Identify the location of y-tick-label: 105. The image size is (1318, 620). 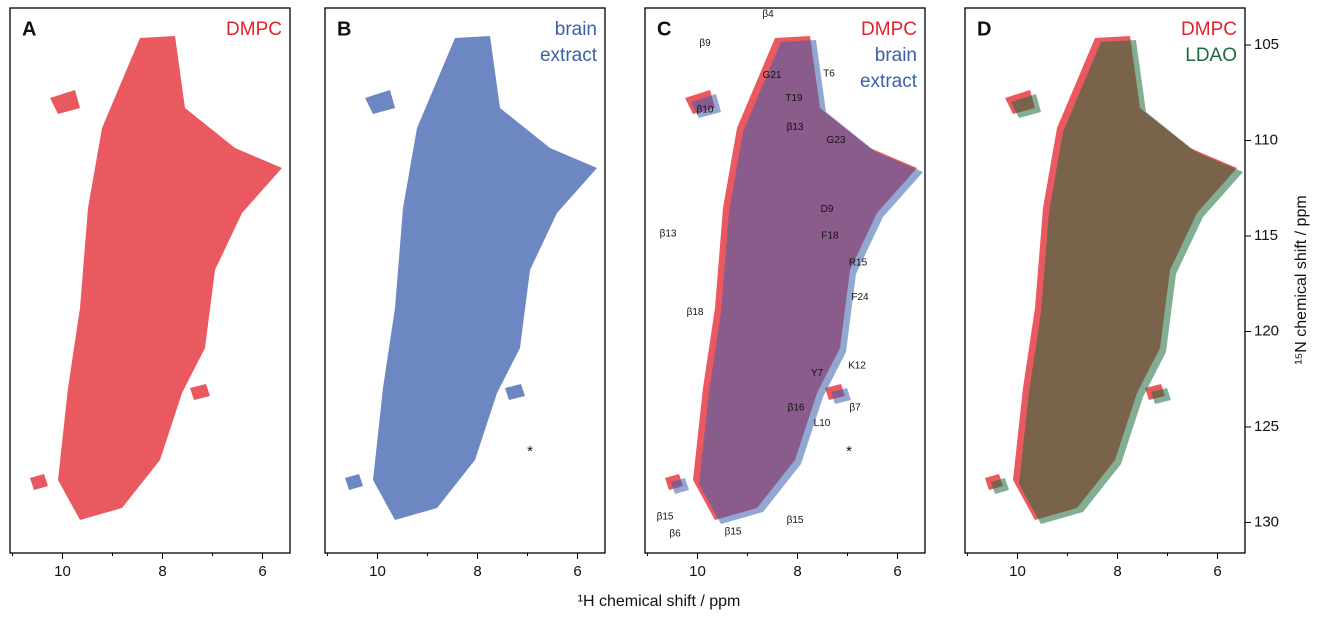
(1266, 44).